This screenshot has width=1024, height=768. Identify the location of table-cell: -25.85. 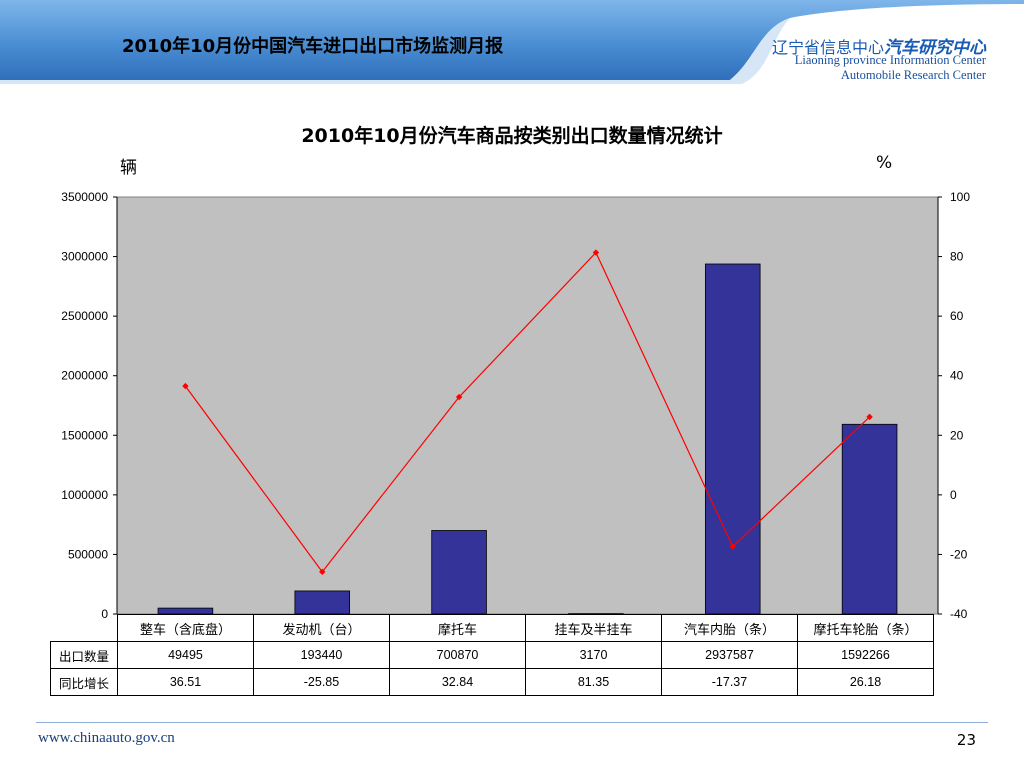
(321, 682).